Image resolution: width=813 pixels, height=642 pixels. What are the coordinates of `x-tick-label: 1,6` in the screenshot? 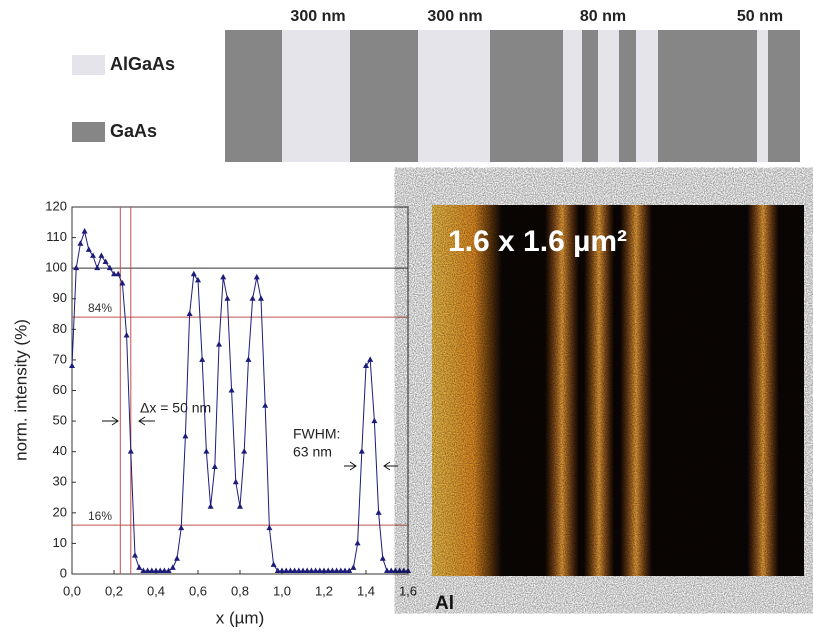 It's located at (408, 590).